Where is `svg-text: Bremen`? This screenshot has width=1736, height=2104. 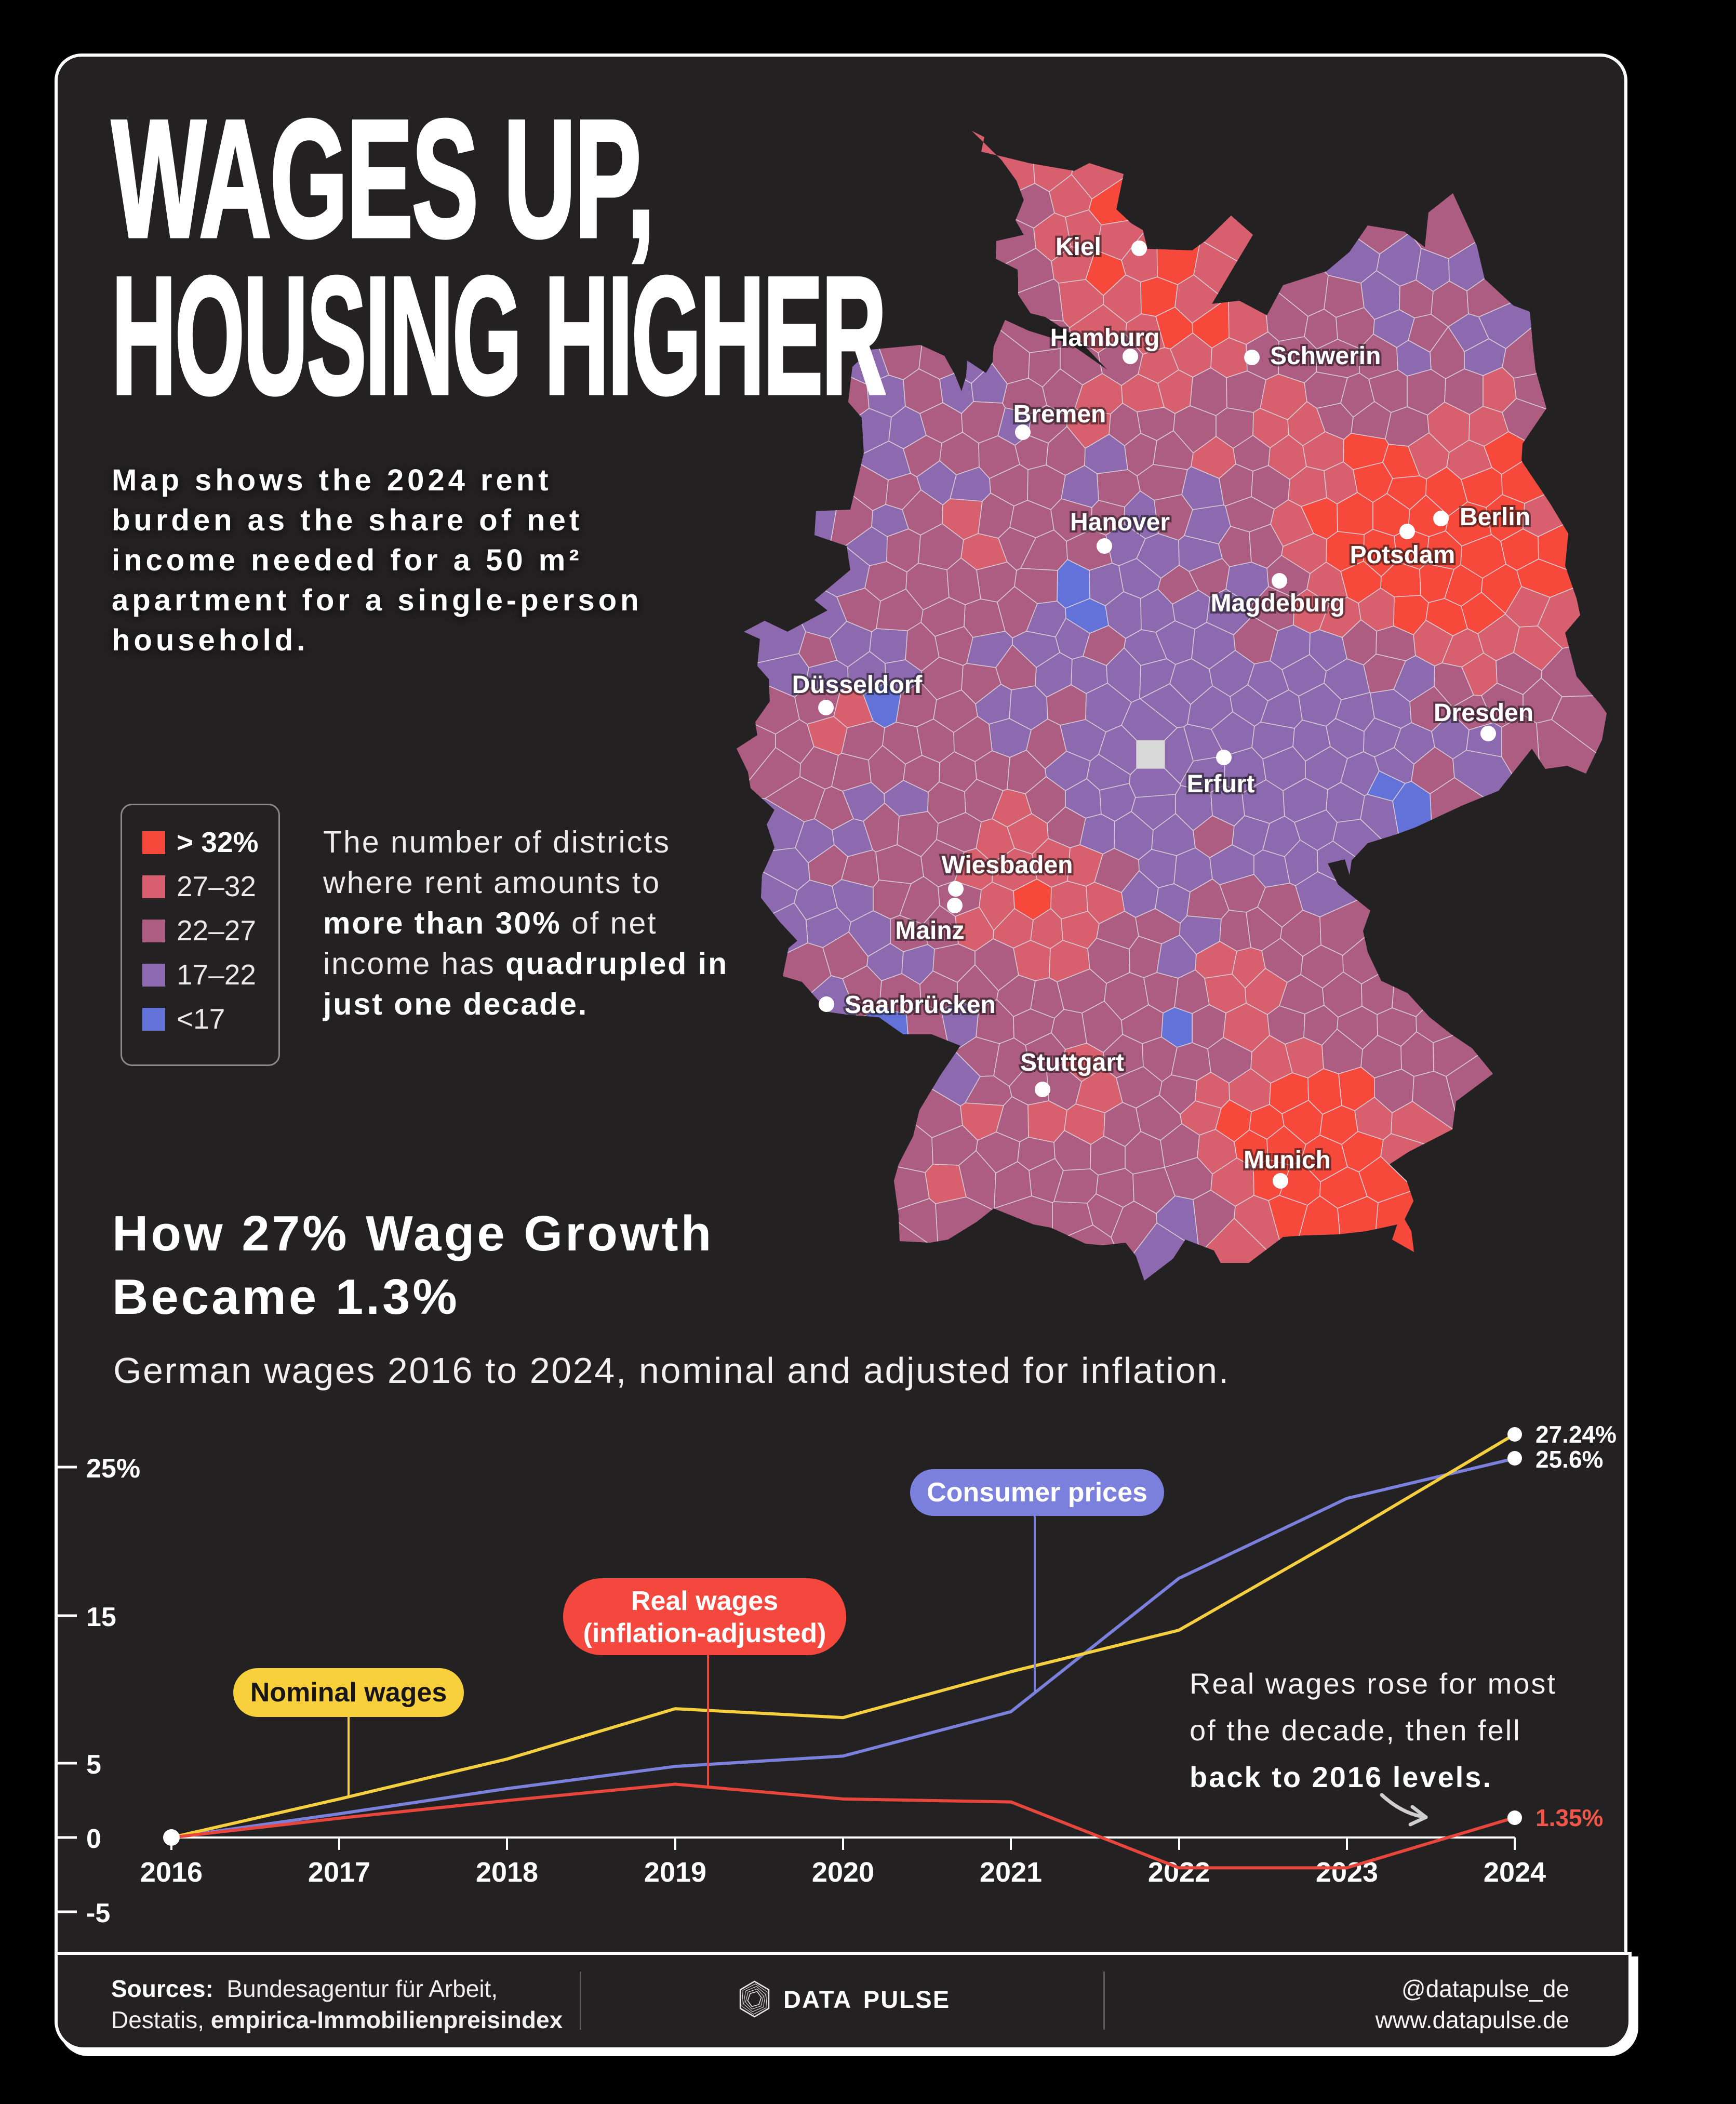
svg-text: Bremen is located at coordinates (1059, 414).